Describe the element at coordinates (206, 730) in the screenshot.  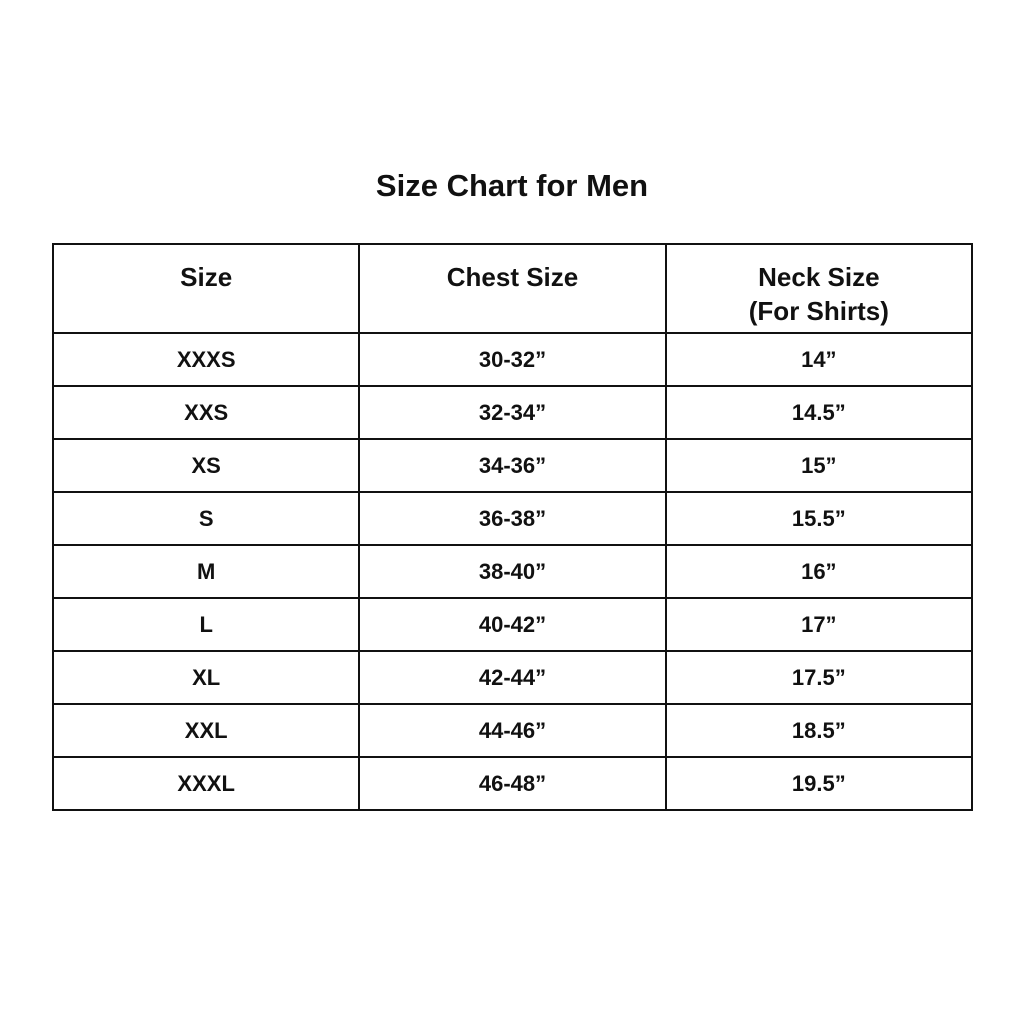
I see `cell-size: XXL` at that location.